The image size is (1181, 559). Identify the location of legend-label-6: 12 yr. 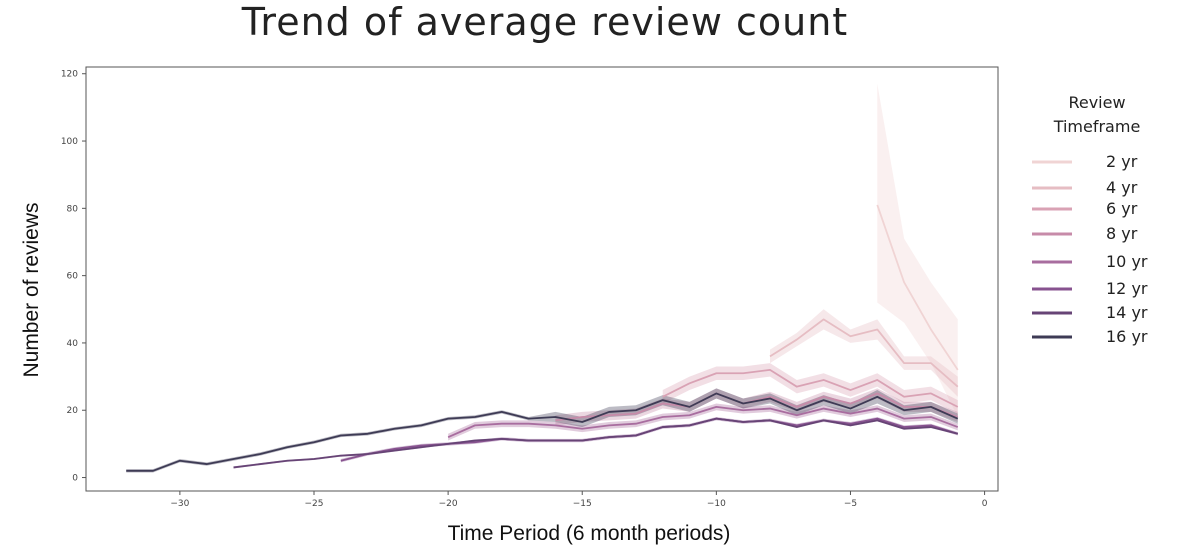
(1127, 288).